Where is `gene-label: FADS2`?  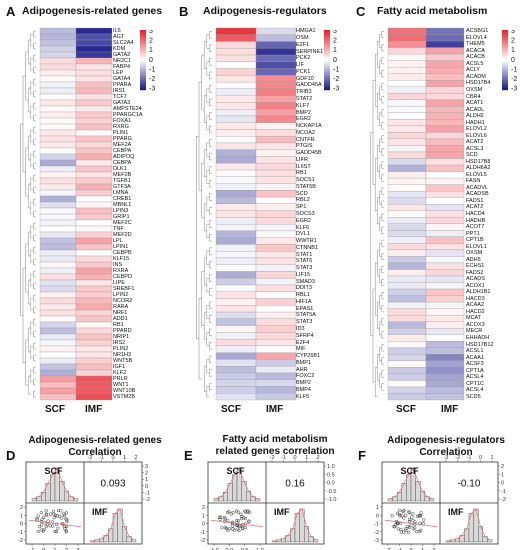
gene-label: FADS2 is located at coordinates (475, 272).